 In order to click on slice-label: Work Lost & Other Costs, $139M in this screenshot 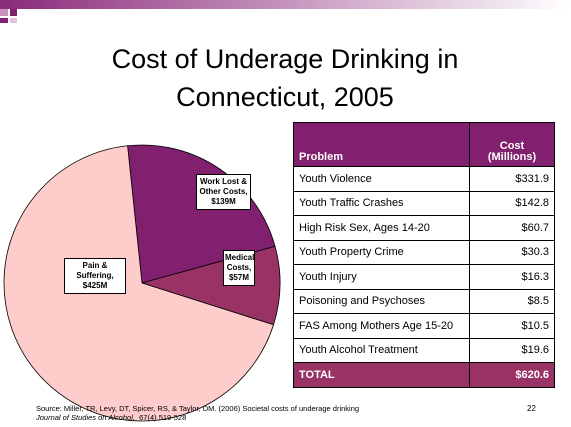, I will do `click(223, 192)`.